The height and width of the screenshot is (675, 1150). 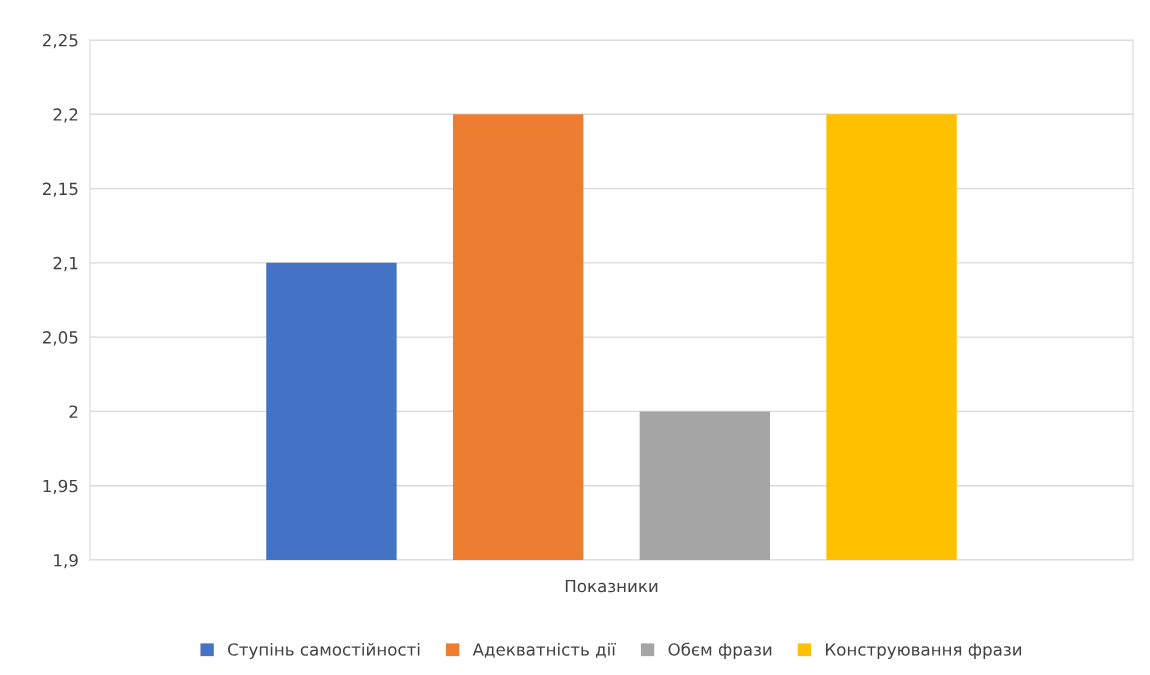 I want to click on y-tick-label: 2,25, so click(x=60, y=41).